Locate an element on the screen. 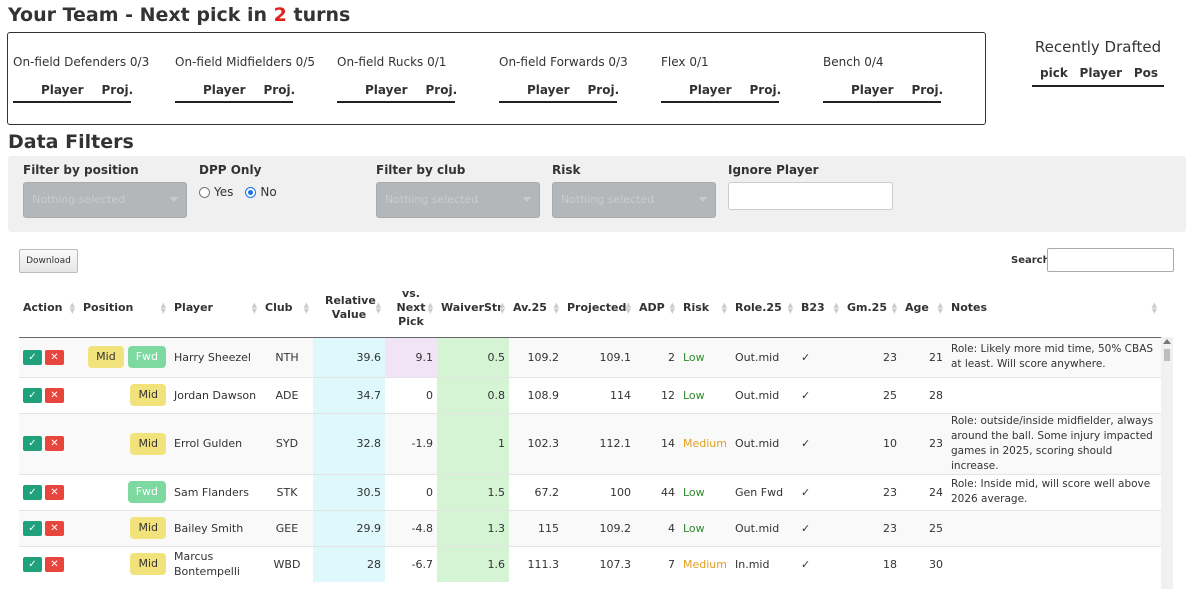  th-waiverstr: WaiverStr ▲ ▼ is located at coordinates (473, 308).